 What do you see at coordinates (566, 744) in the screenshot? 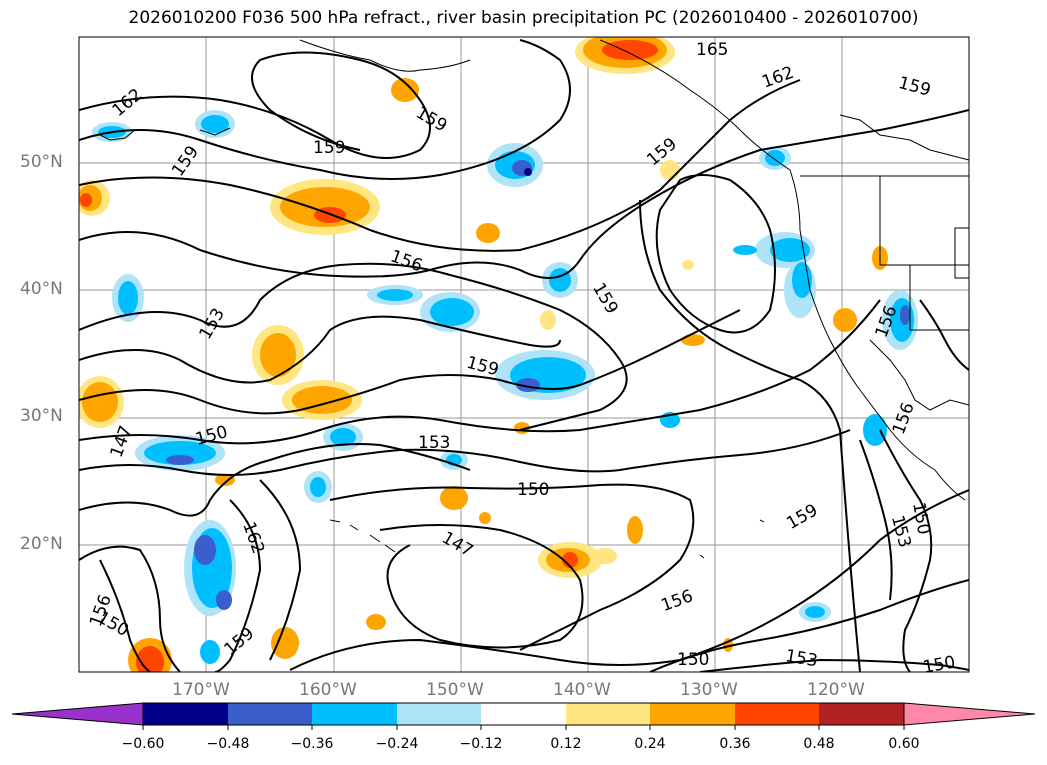
I see `colorbar-tick-label: 0.12` at bounding box center [566, 744].